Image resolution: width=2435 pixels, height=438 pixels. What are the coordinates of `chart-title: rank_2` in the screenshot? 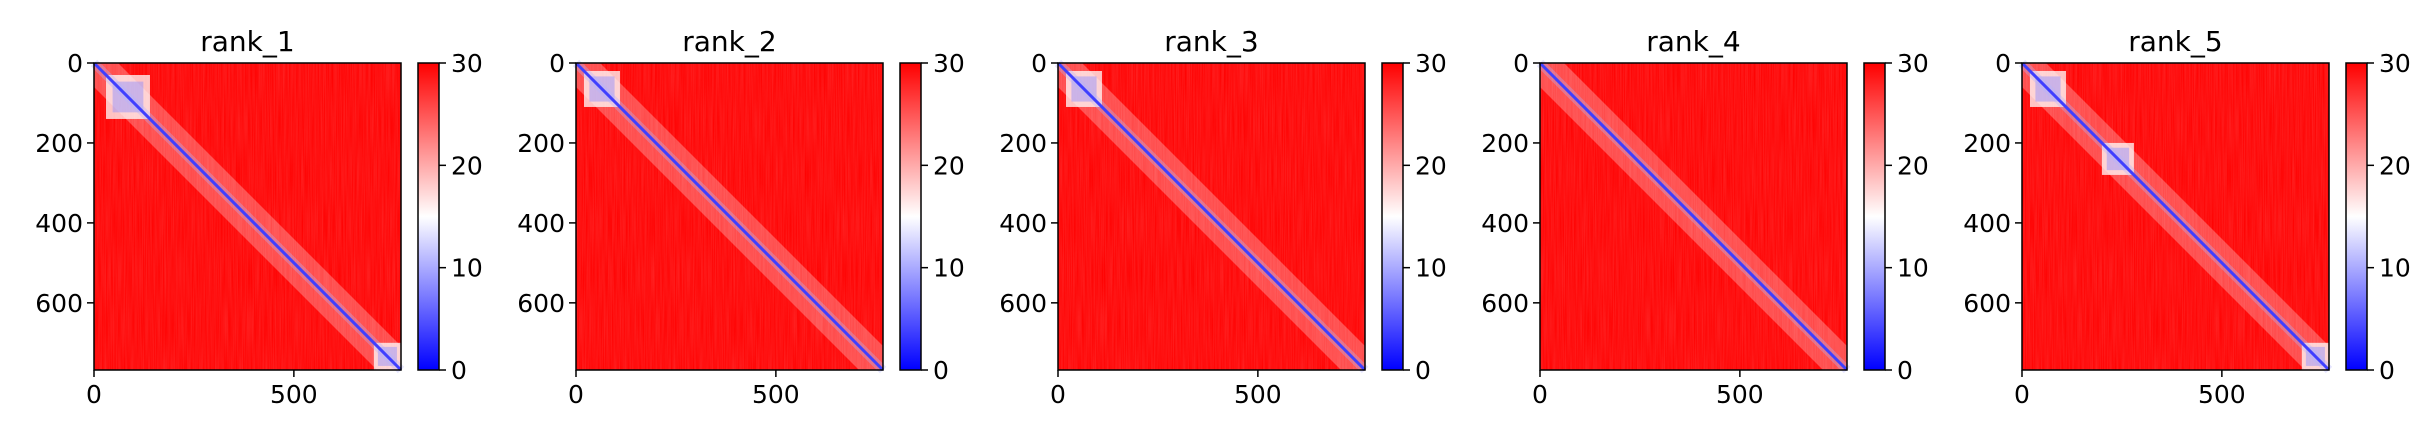 It's located at (729, 41).